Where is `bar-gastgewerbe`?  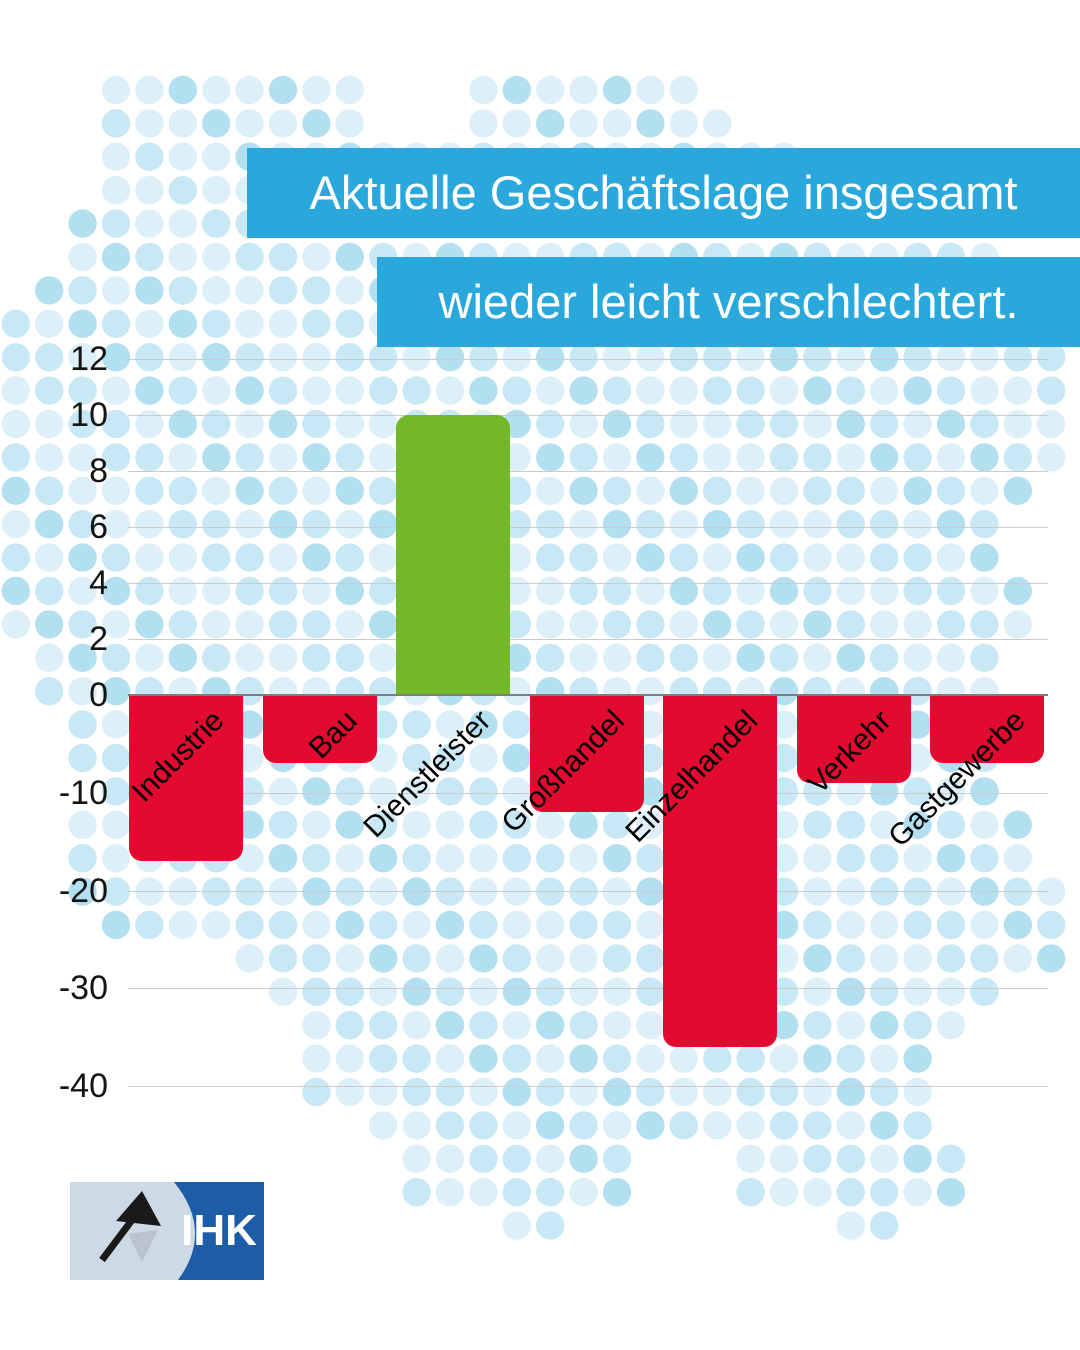 bar-gastgewerbe is located at coordinates (987, 729).